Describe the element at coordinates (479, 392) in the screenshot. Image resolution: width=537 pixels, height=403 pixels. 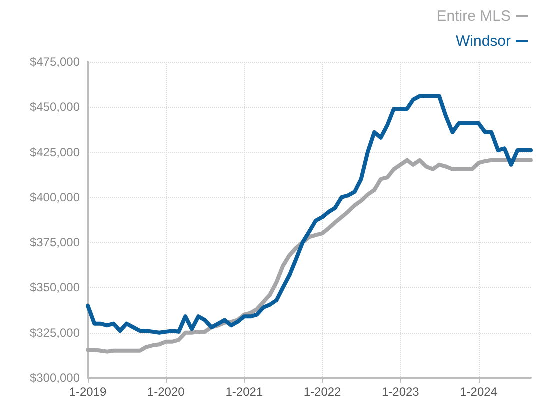
I see `x-tick-label: 1-2024` at that location.